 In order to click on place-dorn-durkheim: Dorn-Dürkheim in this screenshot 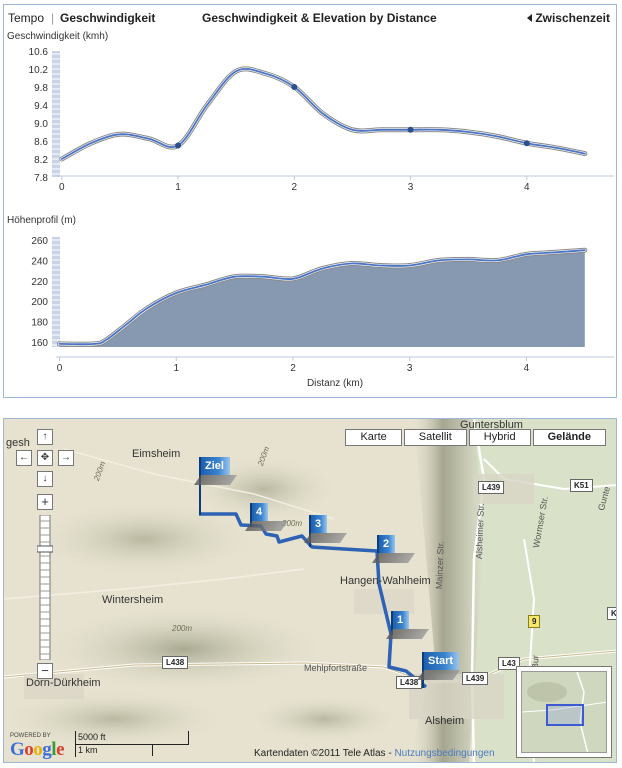, I will do `click(63, 683)`.